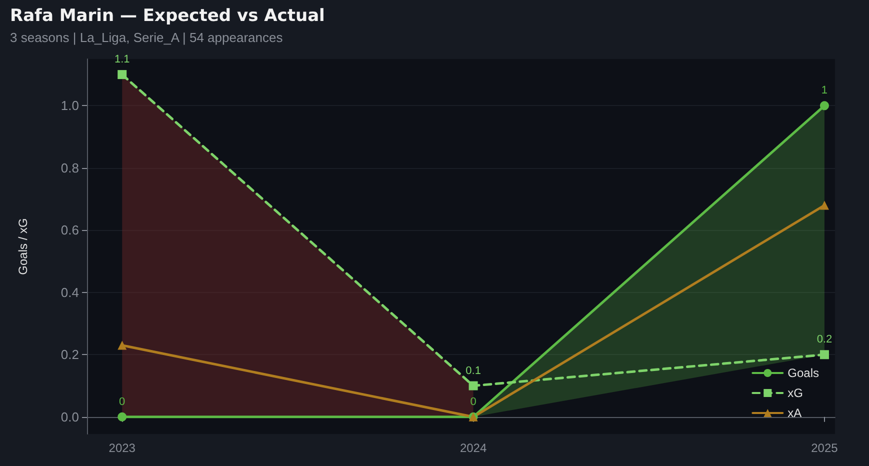 The image size is (869, 466). What do you see at coordinates (824, 340) in the screenshot?
I see `data-label: 0.2` at bounding box center [824, 340].